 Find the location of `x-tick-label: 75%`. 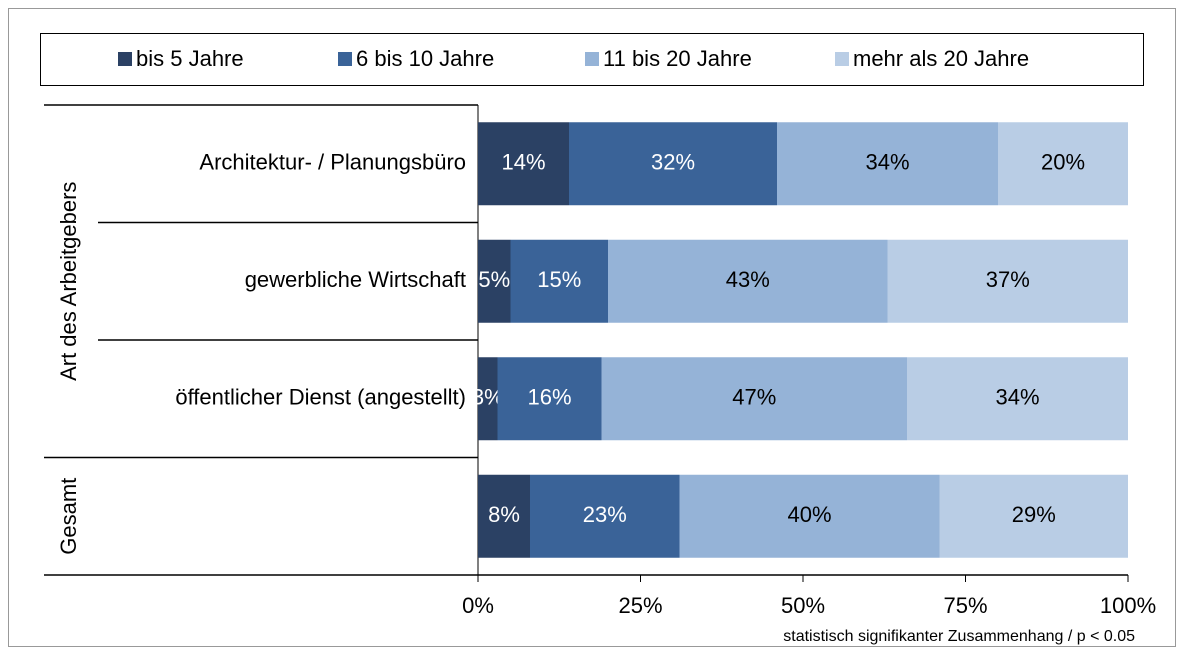

x-tick-label: 75% is located at coordinates (965, 605).